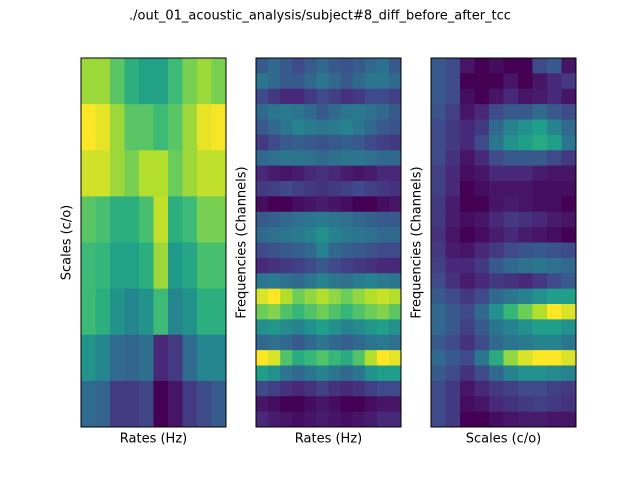 The image size is (640, 480). What do you see at coordinates (504, 439) in the screenshot?
I see `x-axis-label: Scales (c/o)` at bounding box center [504, 439].